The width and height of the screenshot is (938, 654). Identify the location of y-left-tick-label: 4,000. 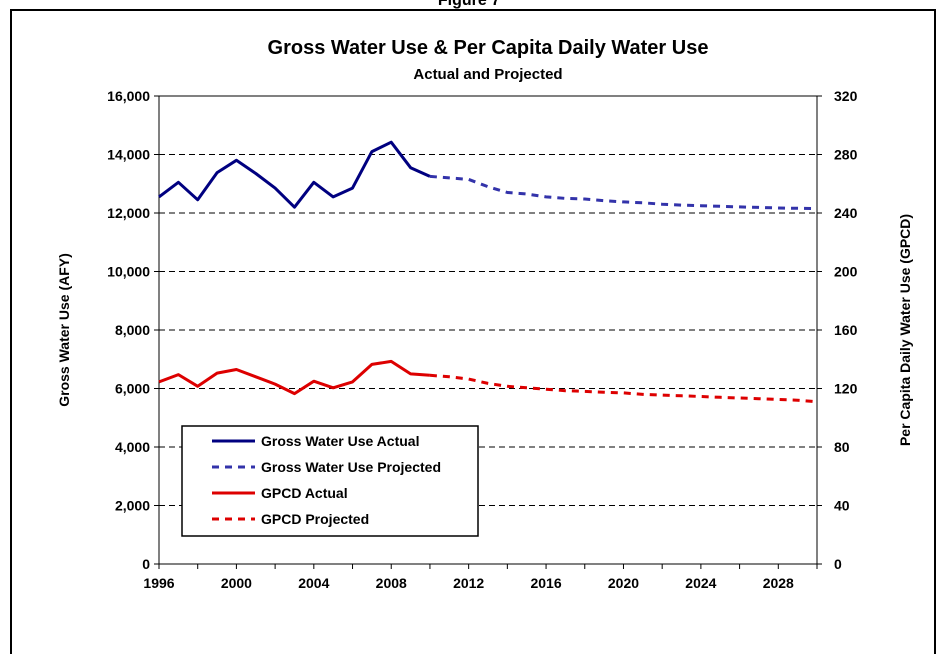
(132, 447).